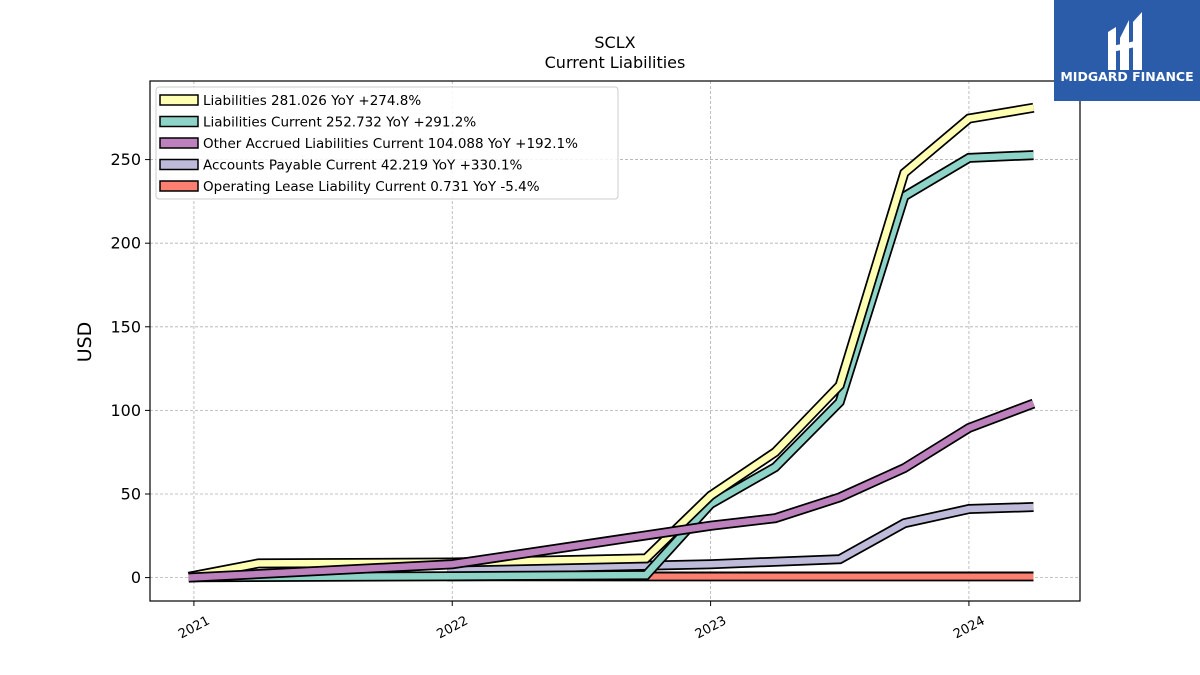  I want to click on series-accounts-payable-current, so click(740, 539).